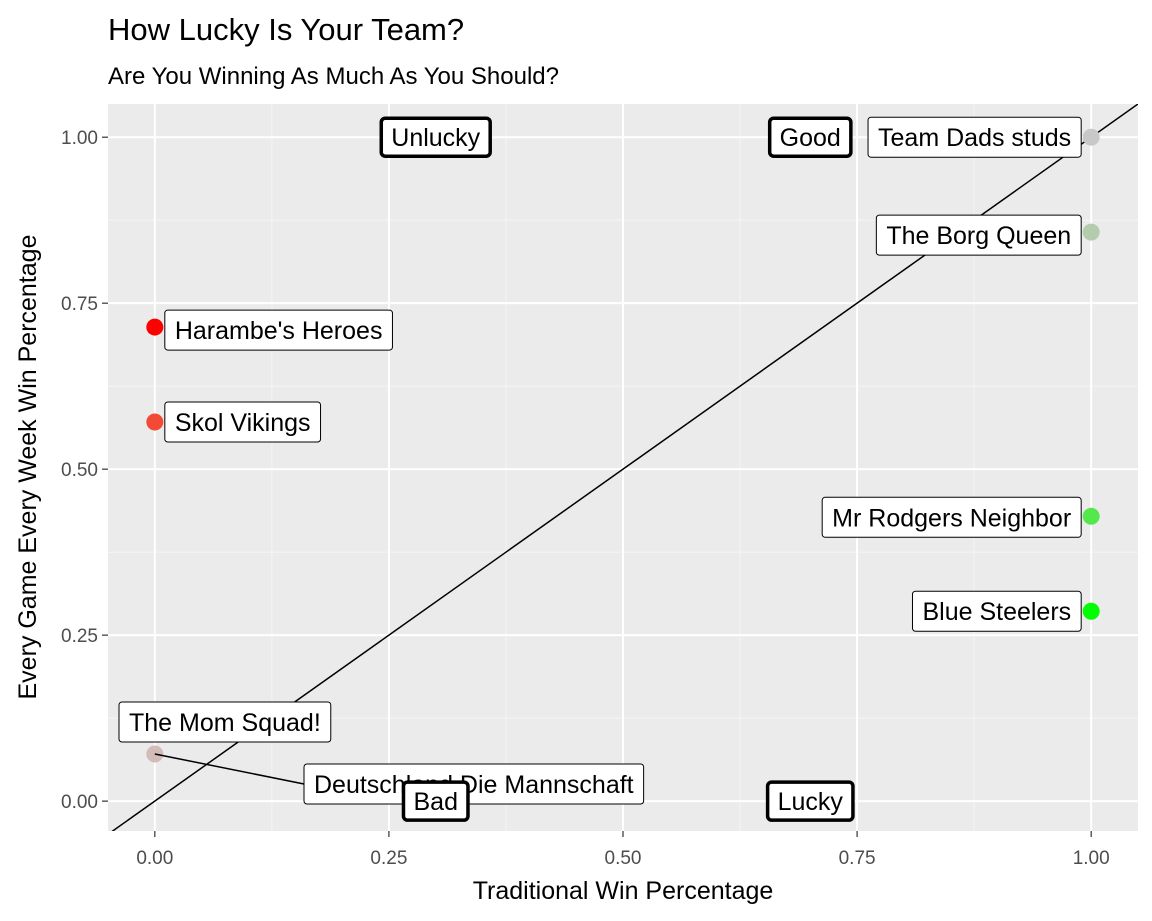  I want to click on quadrant-label-unlucky: Unlucky, so click(435, 137).